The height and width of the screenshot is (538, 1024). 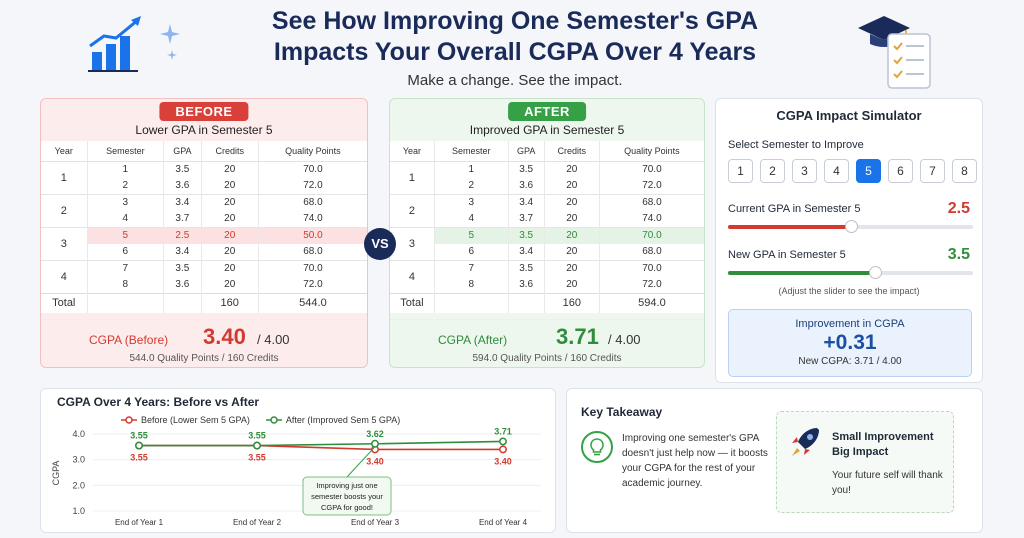 What do you see at coordinates (547, 130) in the screenshot?
I see `after-panel-title: Improved GPA in Semester 5` at bounding box center [547, 130].